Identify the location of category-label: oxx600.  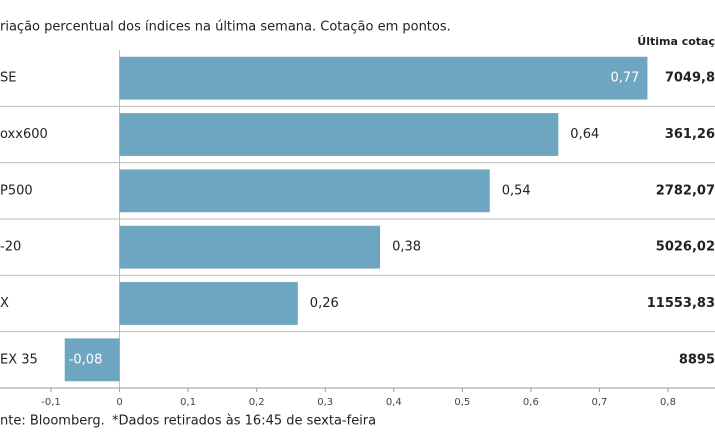
(24, 134).